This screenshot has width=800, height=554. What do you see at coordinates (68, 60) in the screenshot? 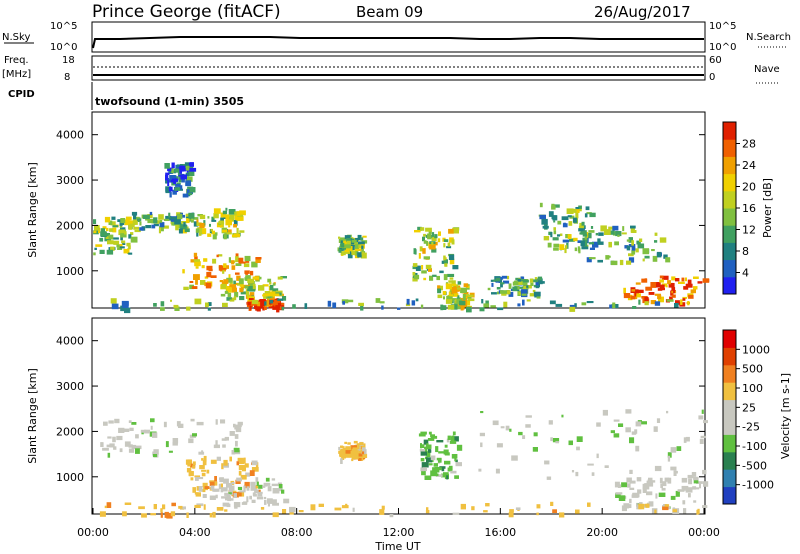
I see `freq-tick-top: 18` at bounding box center [68, 60].